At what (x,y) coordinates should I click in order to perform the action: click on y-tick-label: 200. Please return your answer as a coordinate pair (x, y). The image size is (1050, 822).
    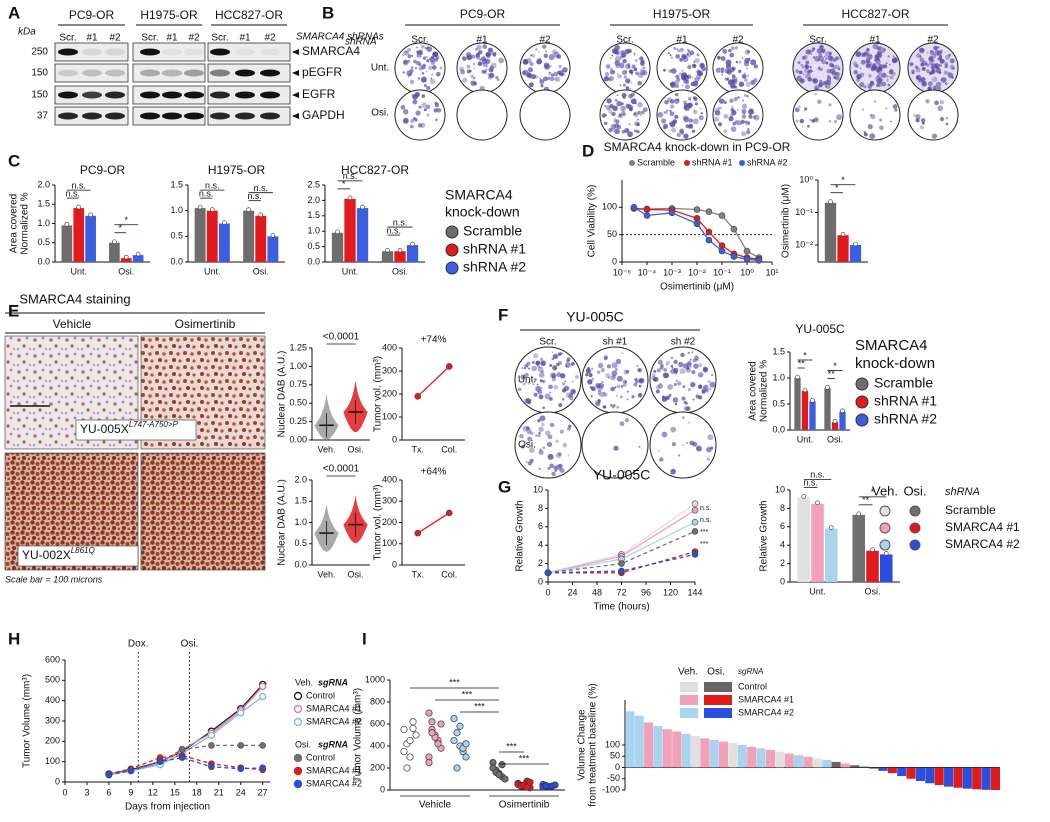
    Looking at the image, I should click on (377, 767).